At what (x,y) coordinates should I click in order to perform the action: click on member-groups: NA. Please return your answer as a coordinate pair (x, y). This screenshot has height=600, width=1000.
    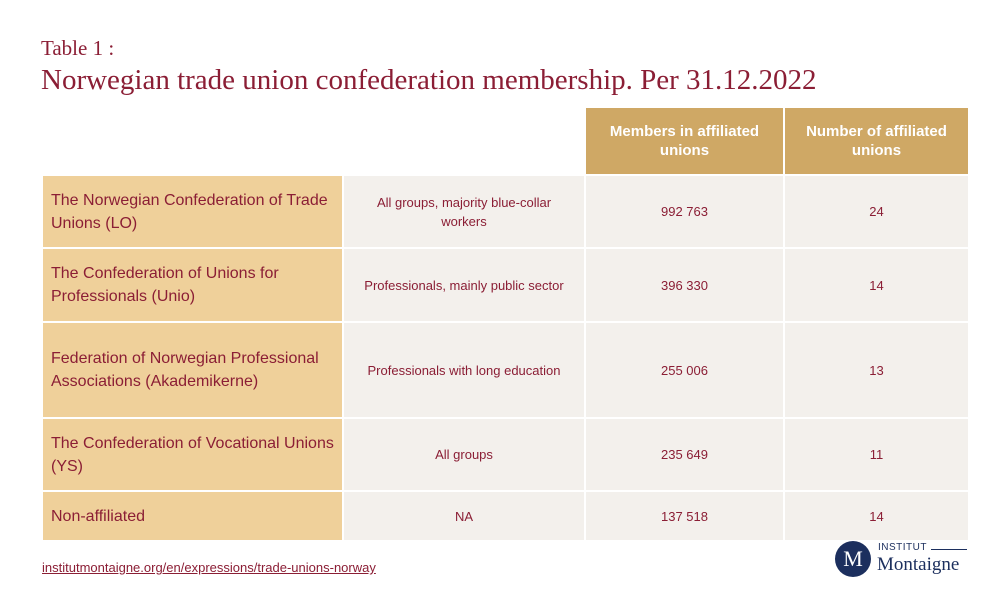
    Looking at the image, I should click on (464, 516).